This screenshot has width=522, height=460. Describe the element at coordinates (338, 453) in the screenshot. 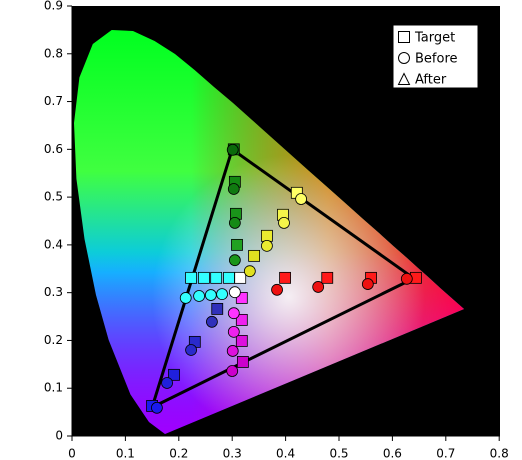

I see `x-tick-label: 0.5` at that location.